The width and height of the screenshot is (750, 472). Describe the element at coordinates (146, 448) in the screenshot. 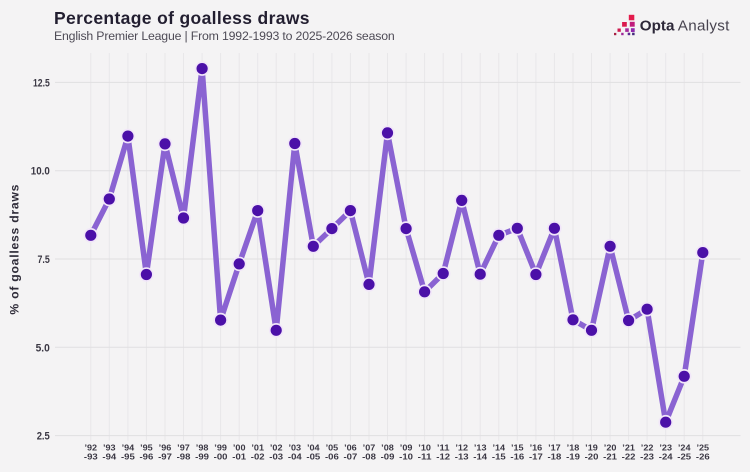

I see `svg-text: ’95` at that location.